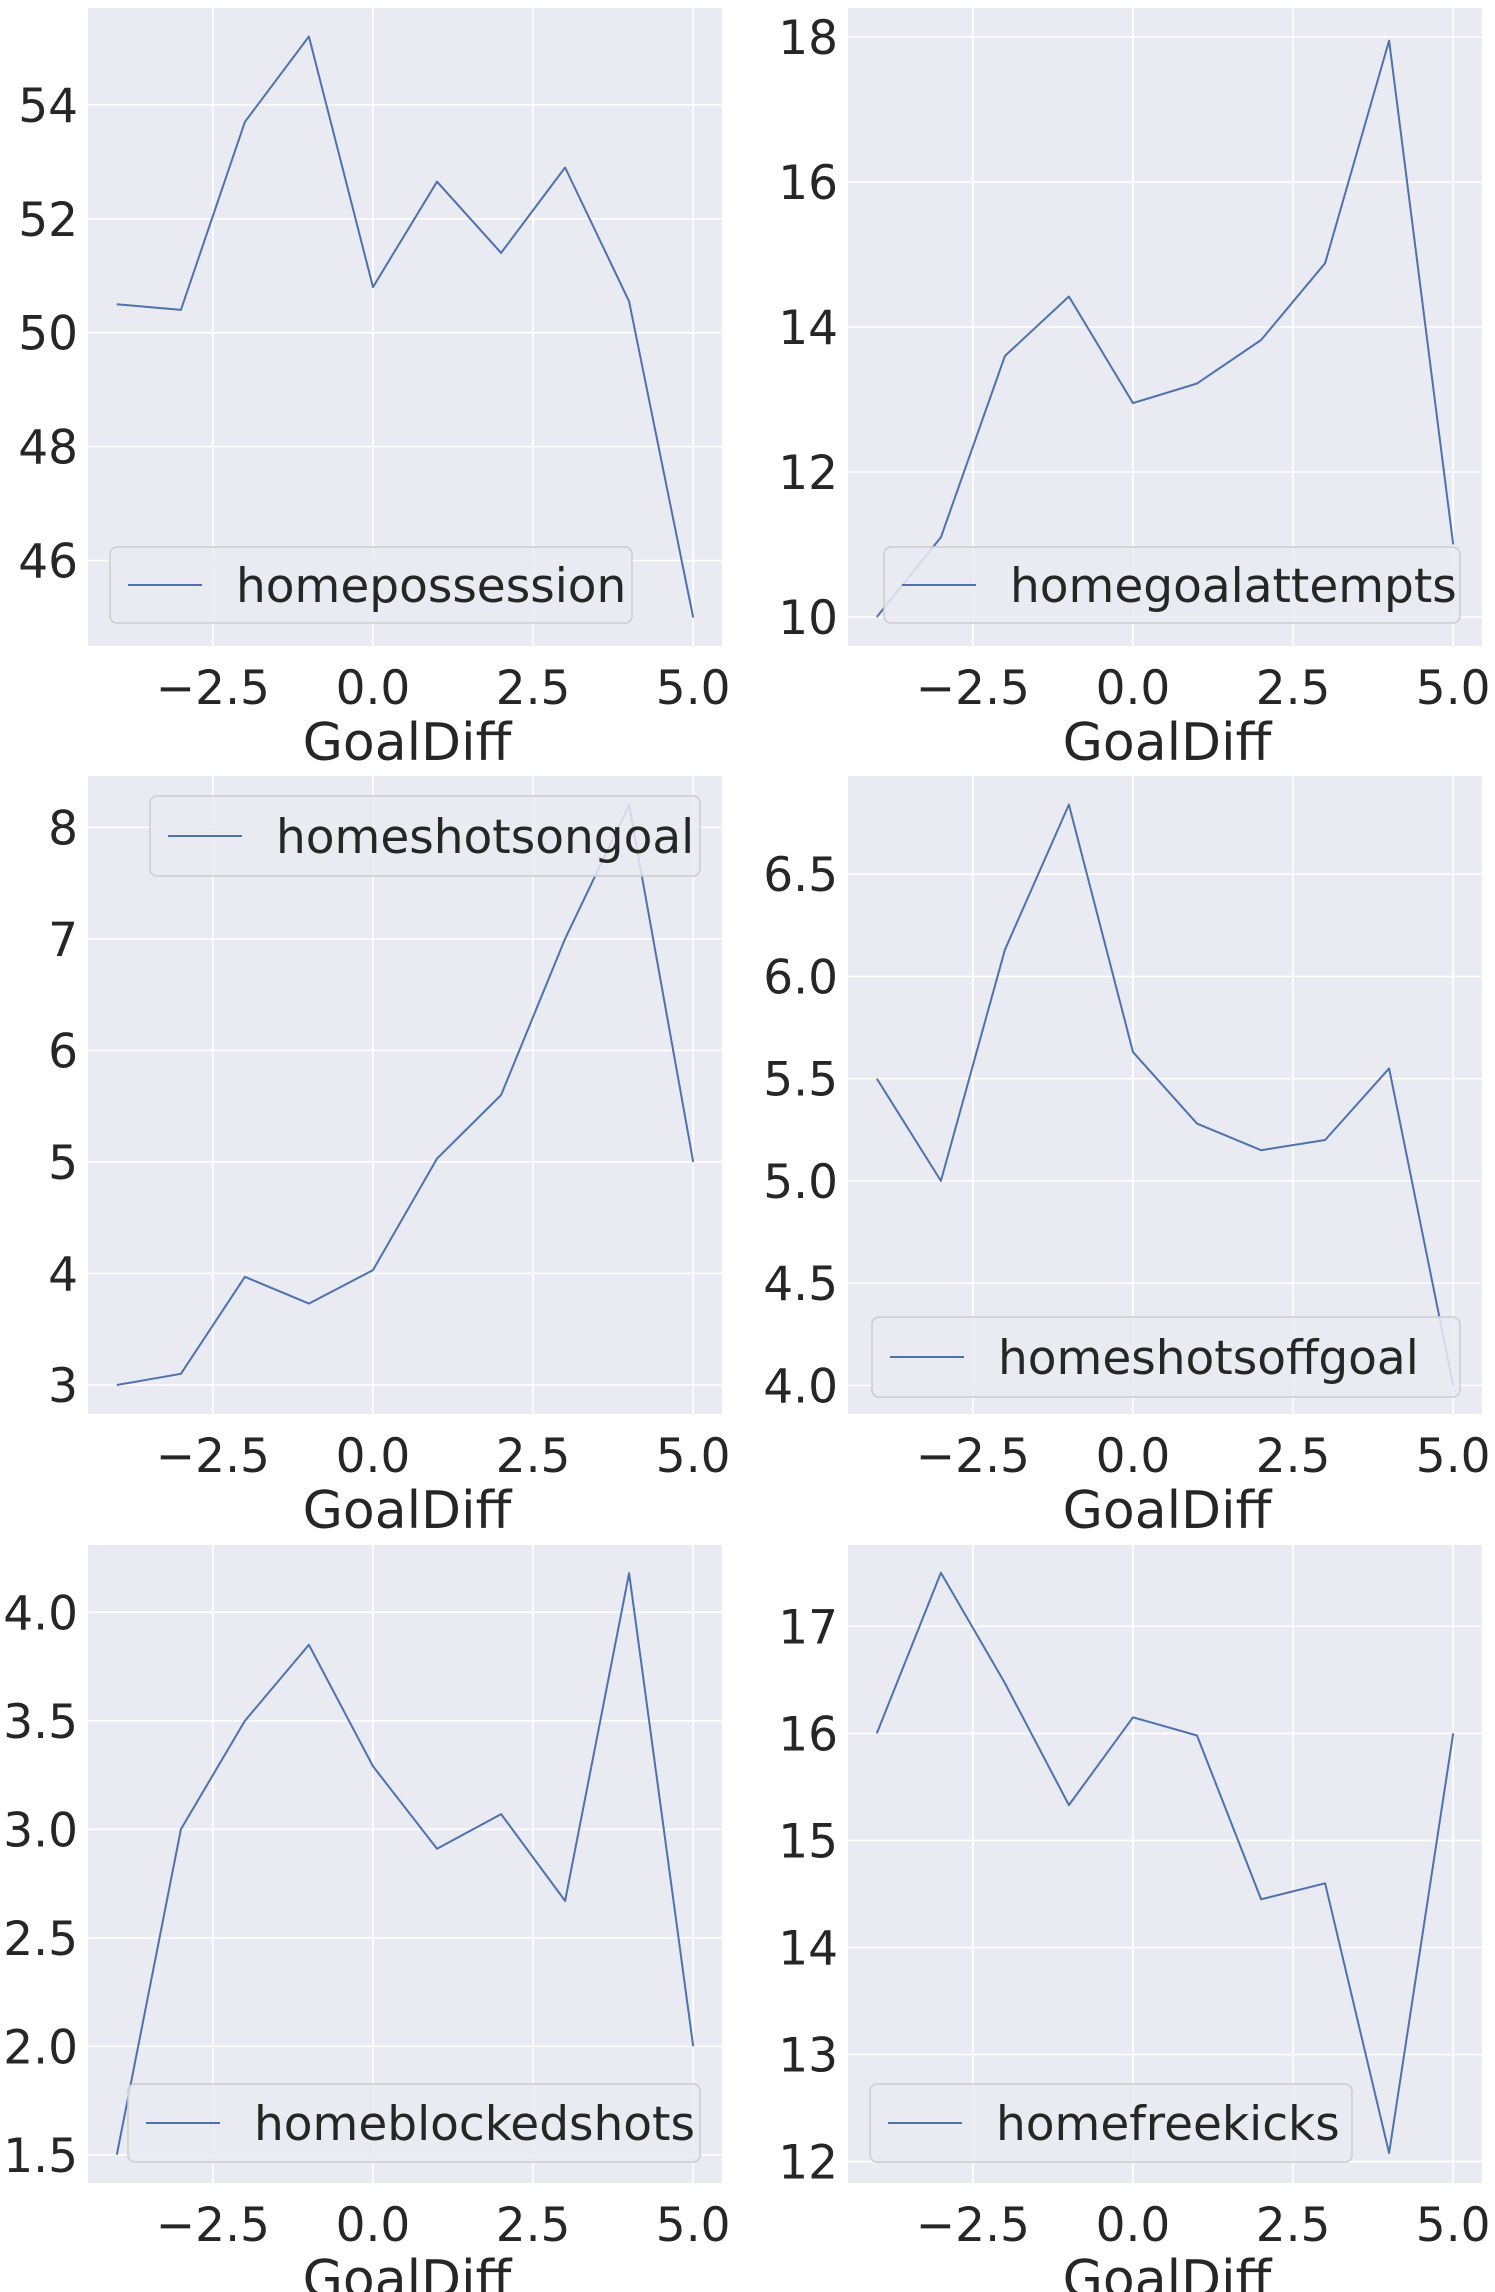 The width and height of the screenshot is (1495, 2292). Describe the element at coordinates (48, 106) in the screenshot. I see `y-tick-label: 54` at that location.